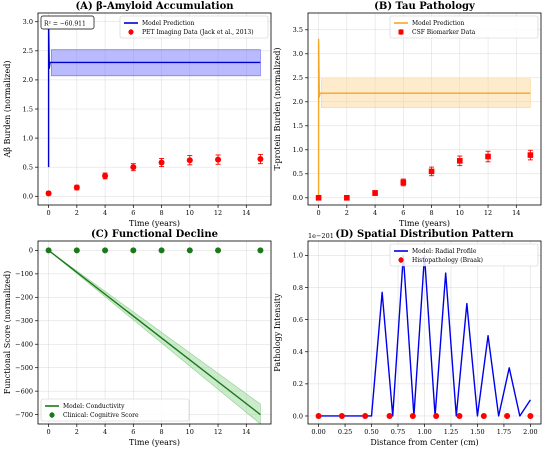 The width and height of the screenshot is (550, 454). Describe the element at coordinates (318, 432) in the screenshot. I see `x-tick-label: 0.00` at that location.